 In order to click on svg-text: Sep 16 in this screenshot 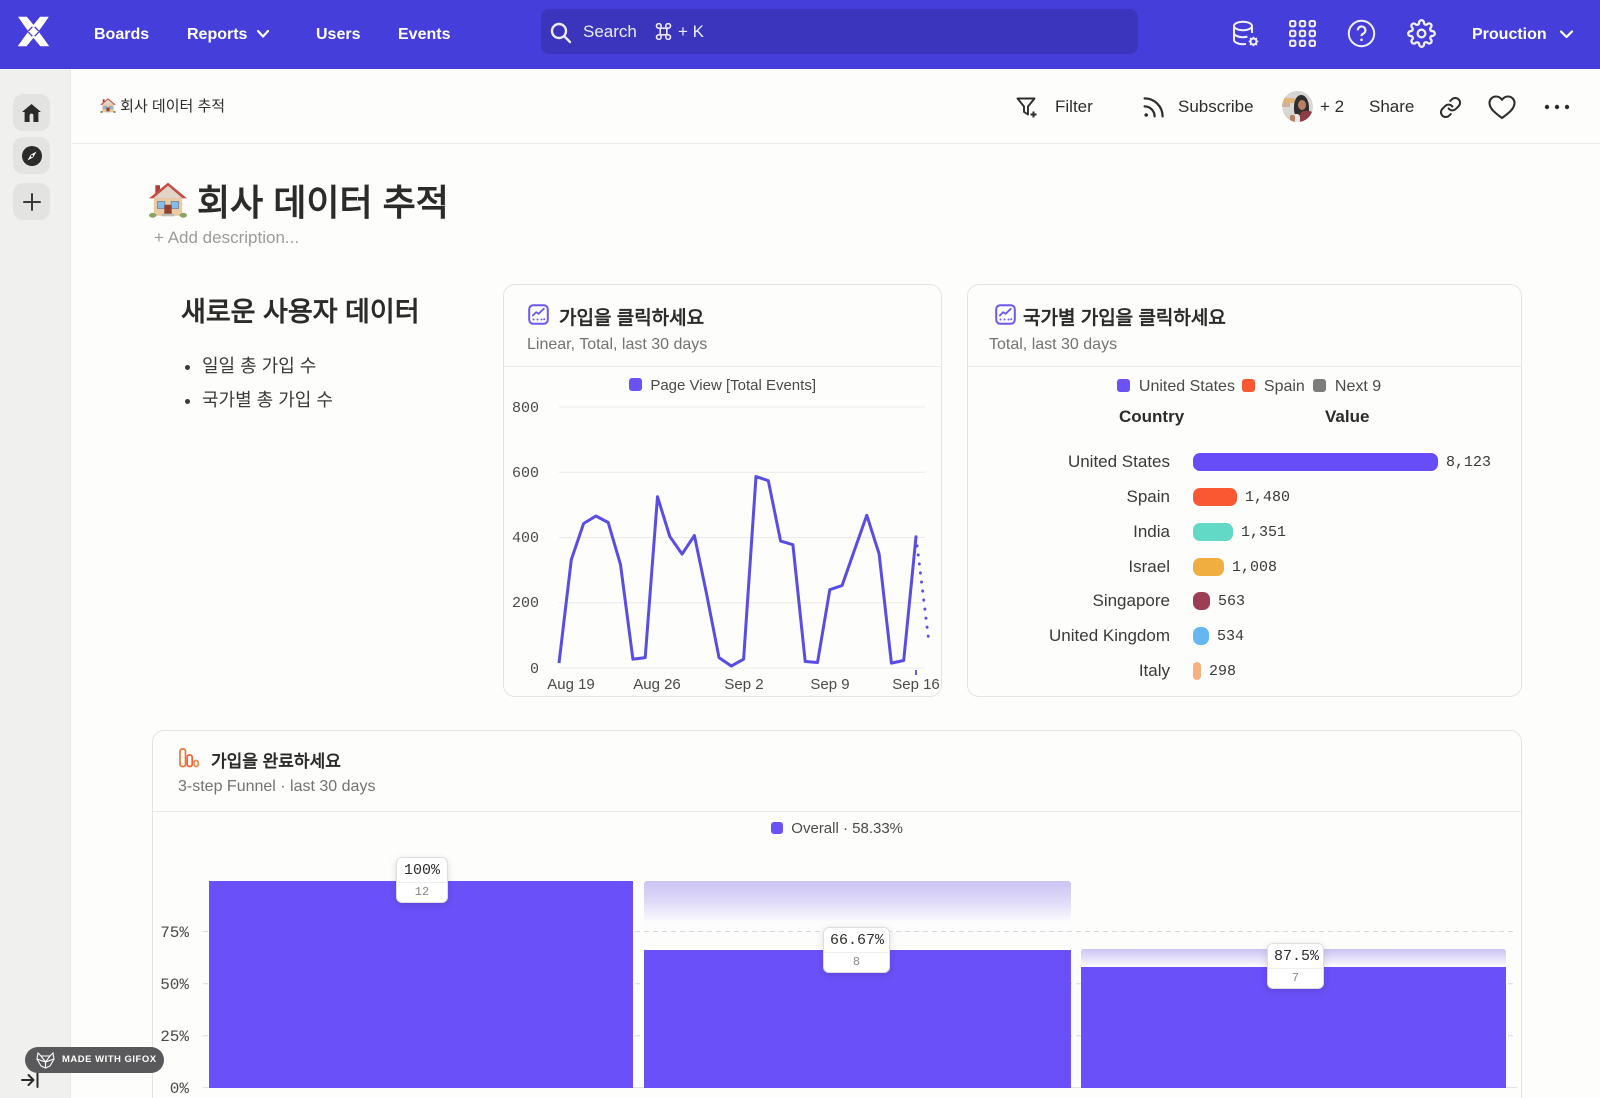, I will do `click(916, 684)`.